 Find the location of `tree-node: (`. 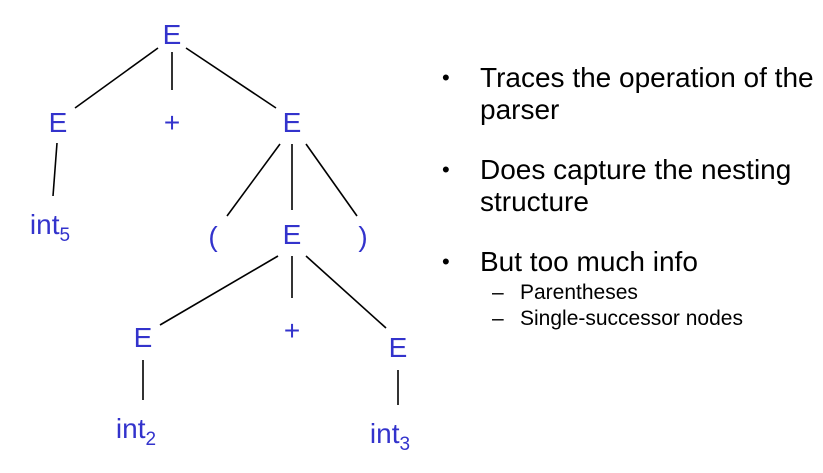

tree-node: ( is located at coordinates (213, 236).